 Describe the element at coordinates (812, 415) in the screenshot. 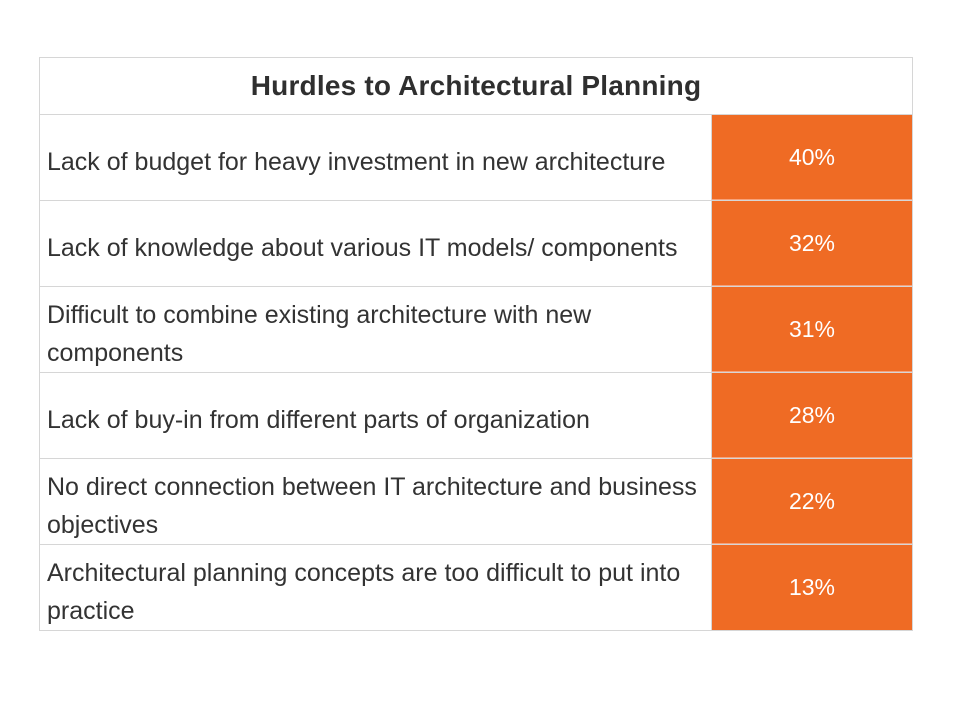

I see `row-value: 28%` at that location.